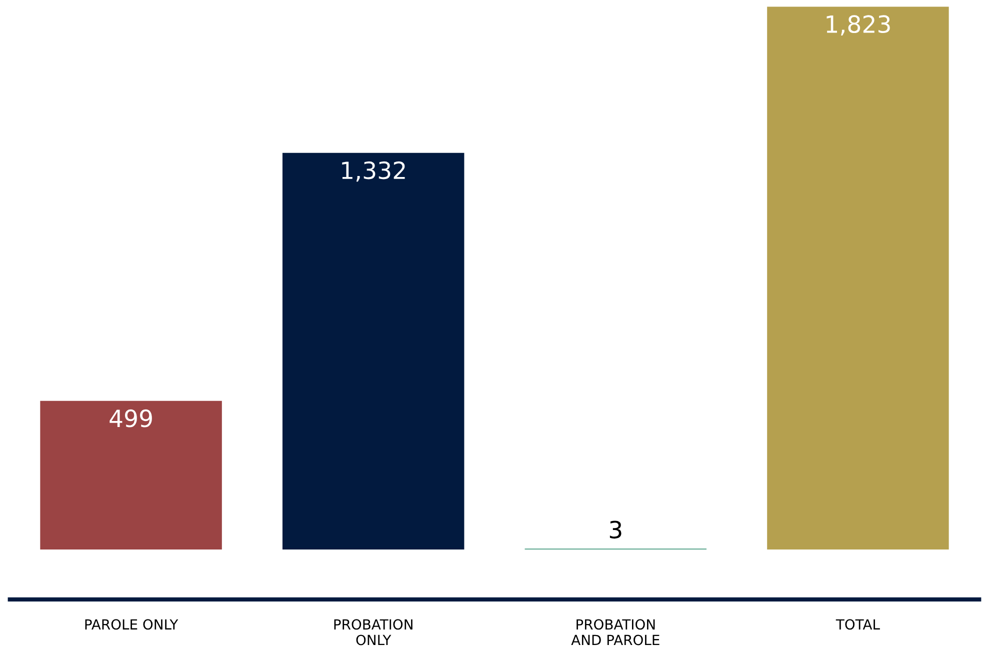 Image resolution: width=989 pixels, height=662 pixels. What do you see at coordinates (373, 171) in the screenshot?
I see `data-label: 1,332` at bounding box center [373, 171].